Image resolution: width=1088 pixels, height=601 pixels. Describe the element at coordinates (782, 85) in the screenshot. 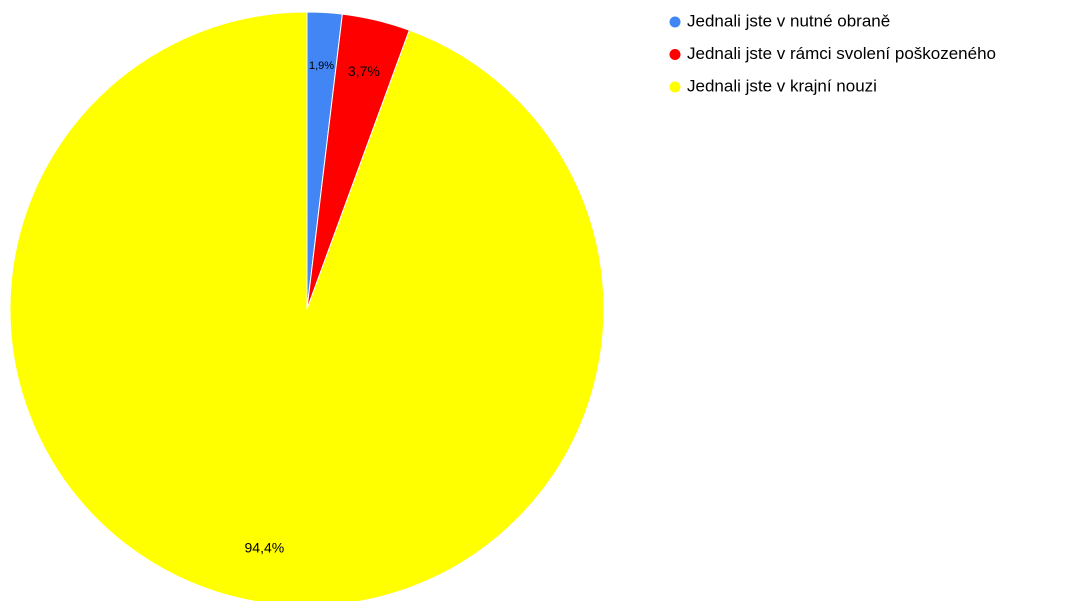

I see `legend-label: Jednali jste v krajní nouzi` at that location.